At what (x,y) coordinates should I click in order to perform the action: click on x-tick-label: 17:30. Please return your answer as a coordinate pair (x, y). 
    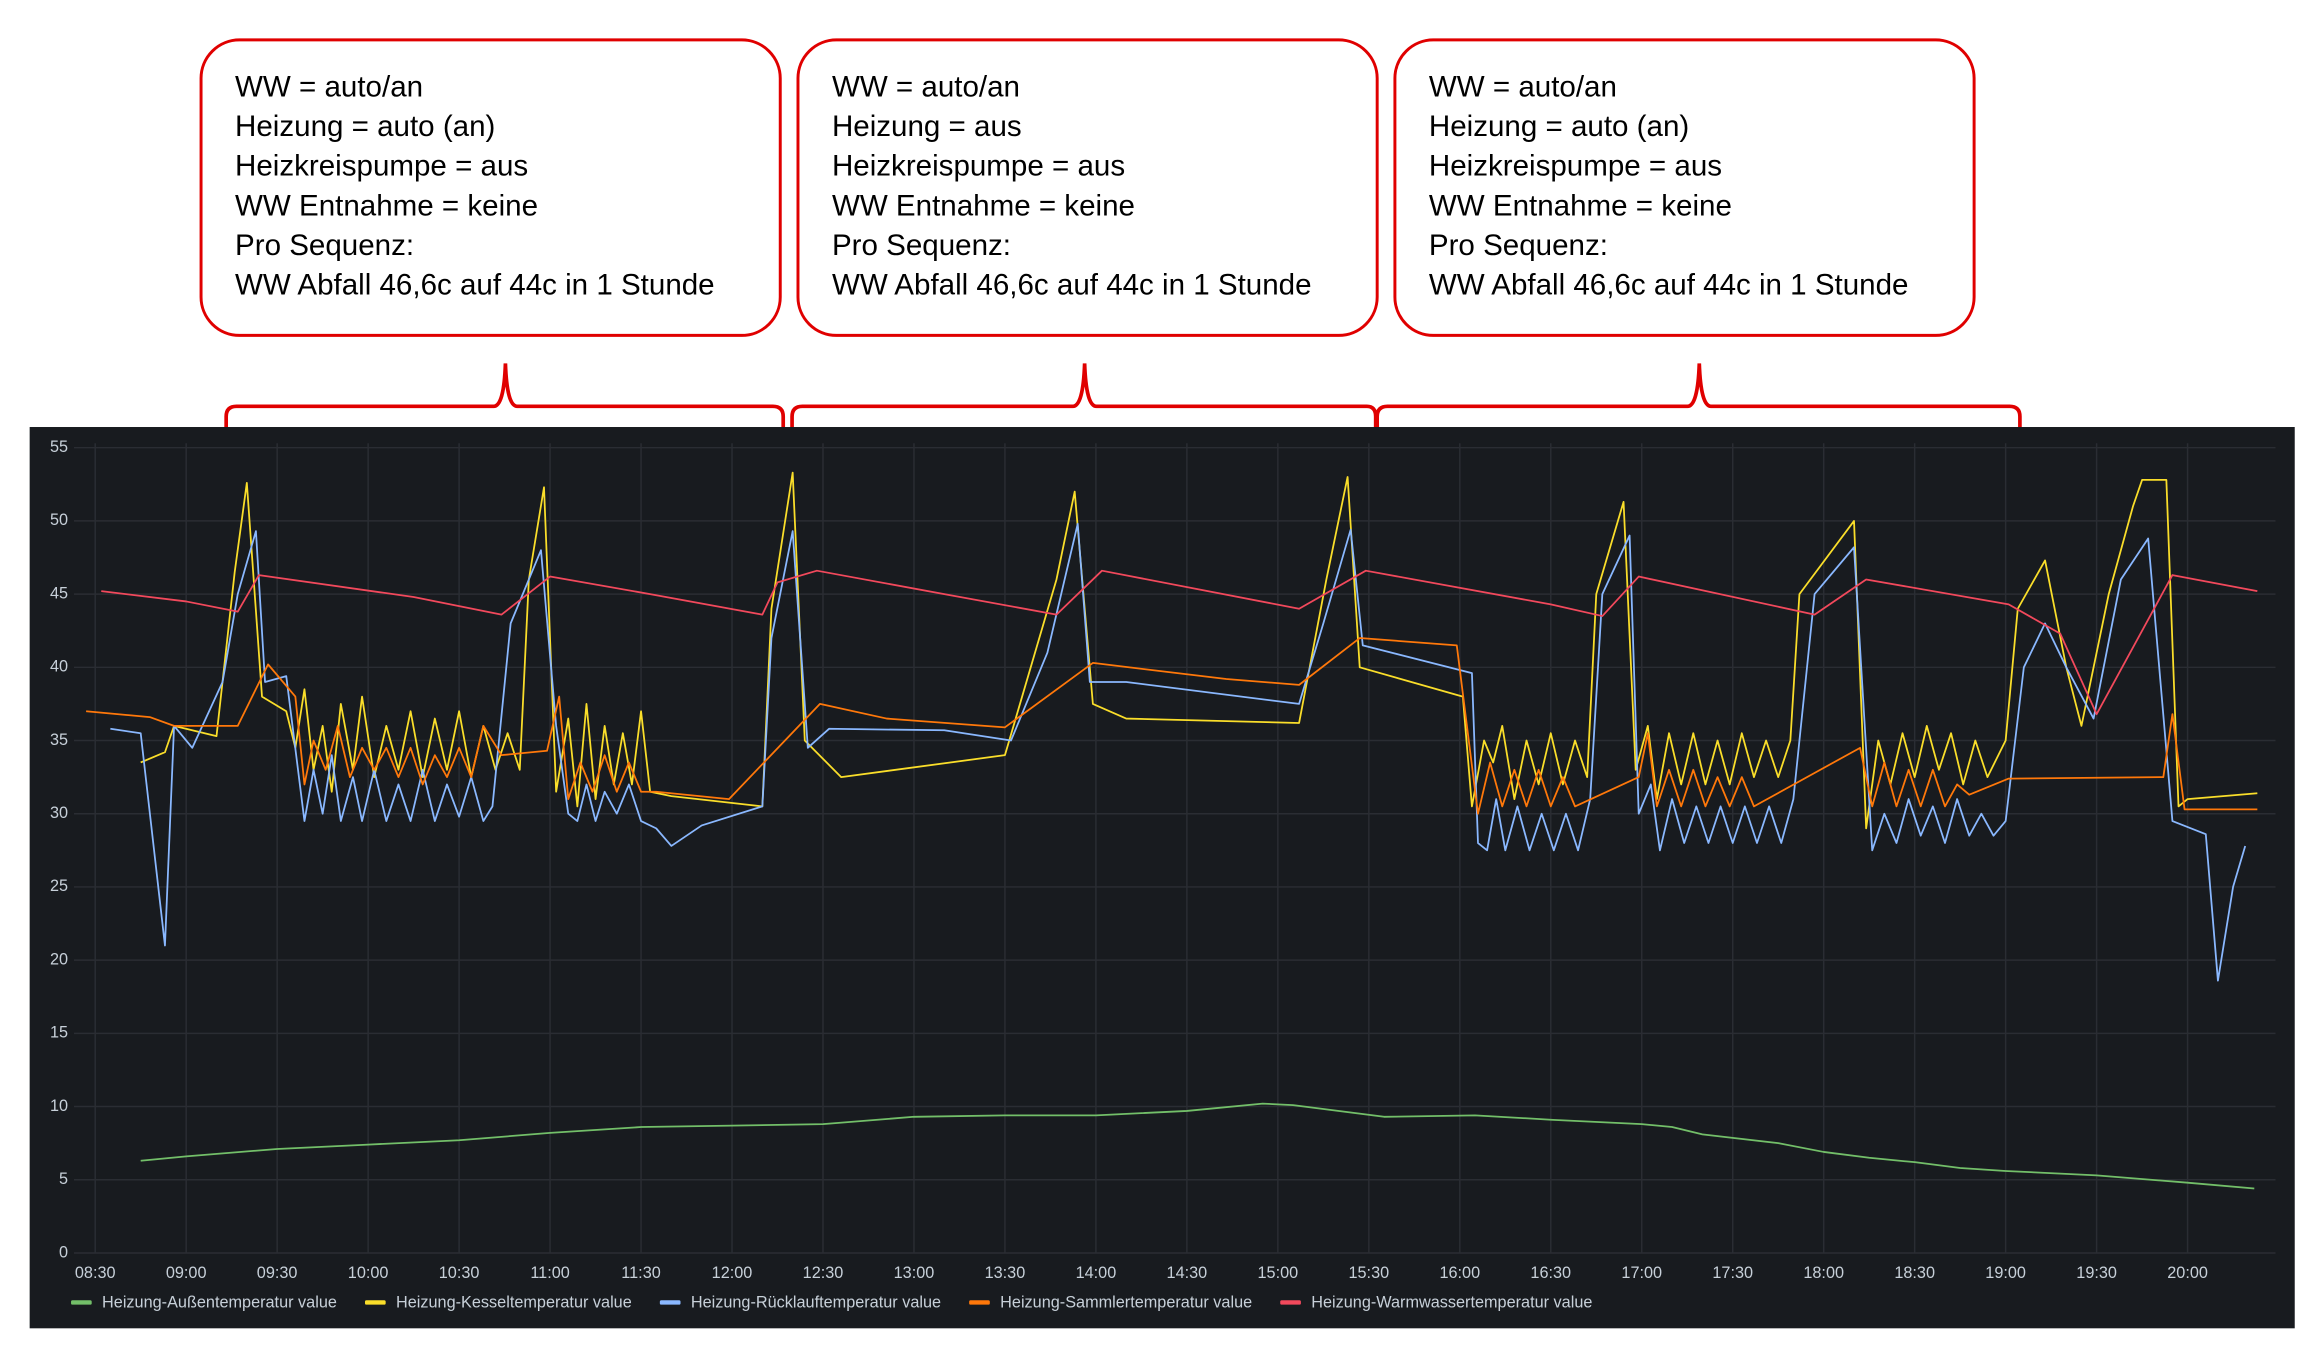
    Looking at the image, I should click on (1732, 1273).